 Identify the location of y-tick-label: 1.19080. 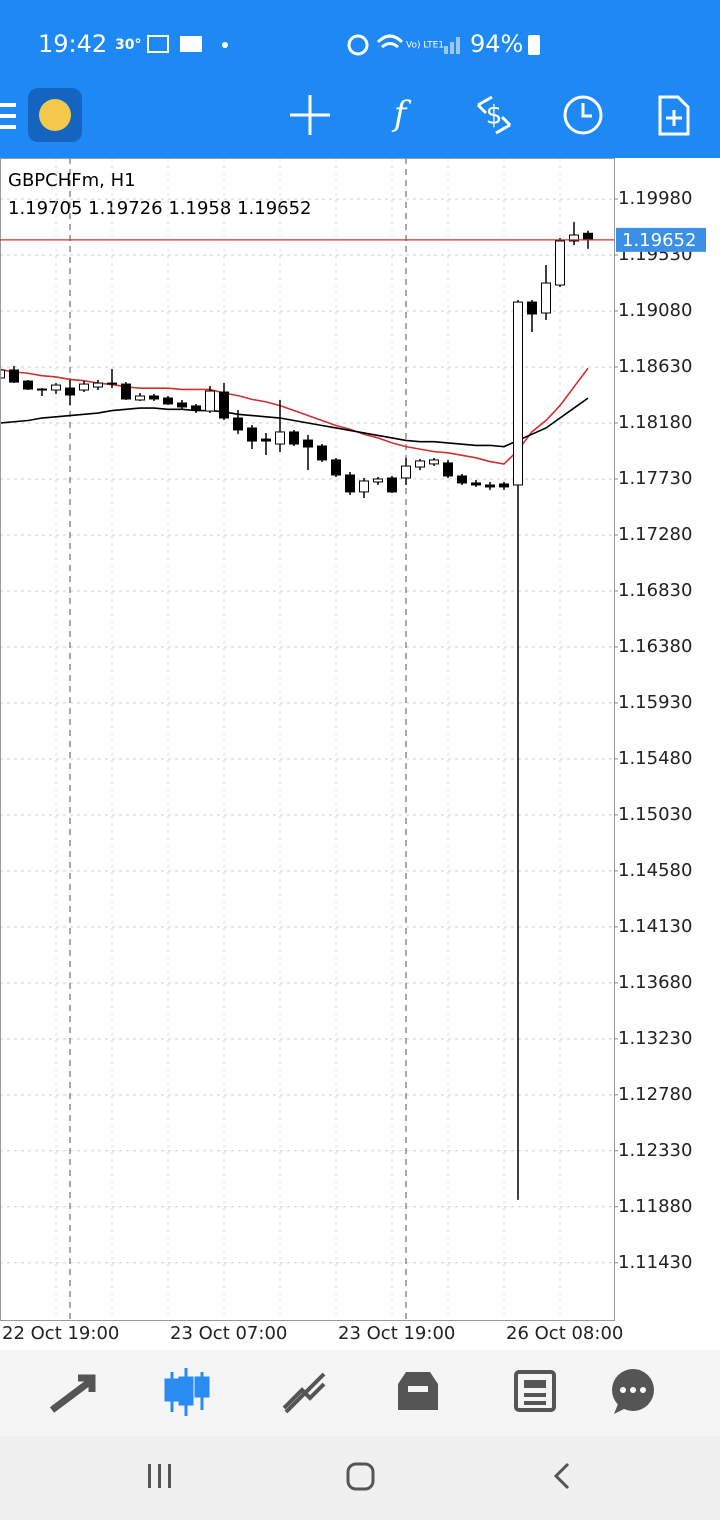
(655, 310).